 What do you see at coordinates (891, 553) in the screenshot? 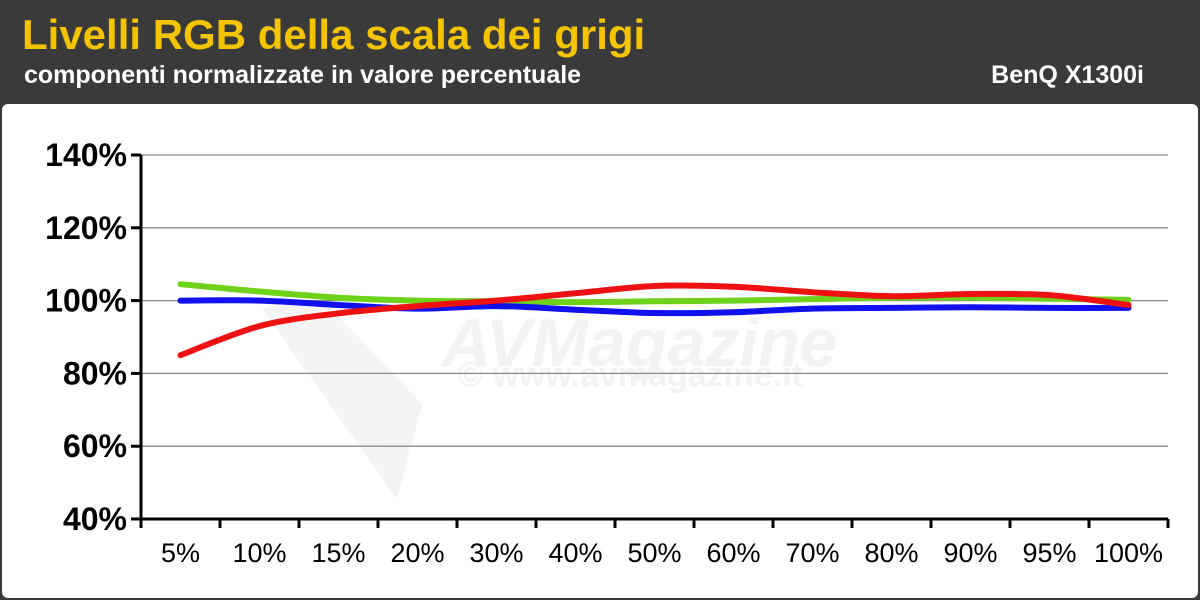
I see `x-tick-label: 80%` at bounding box center [891, 553].